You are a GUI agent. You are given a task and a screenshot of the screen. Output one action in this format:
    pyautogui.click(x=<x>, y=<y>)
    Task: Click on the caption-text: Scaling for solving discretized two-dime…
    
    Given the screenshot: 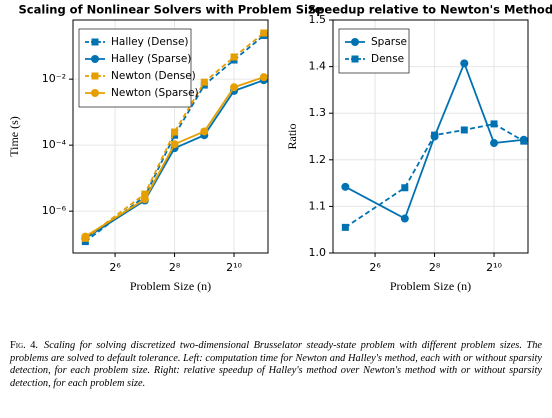 What is the action you would take?
    pyautogui.click(x=276, y=364)
    